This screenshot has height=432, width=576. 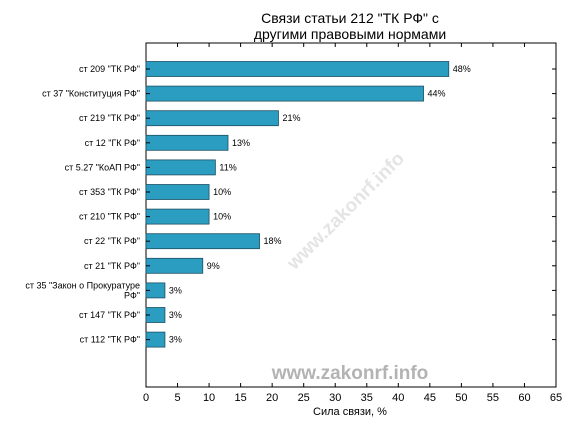 I want to click on category-label: ст 21 "ТК РФ", so click(x=112, y=266).